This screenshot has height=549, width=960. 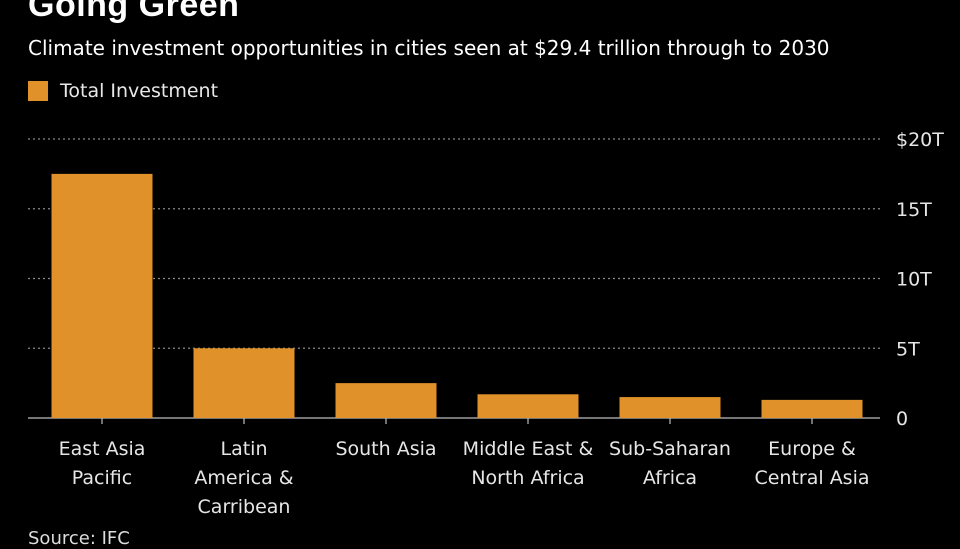 I want to click on x-category-label-line: South Asia, so click(x=385, y=449).